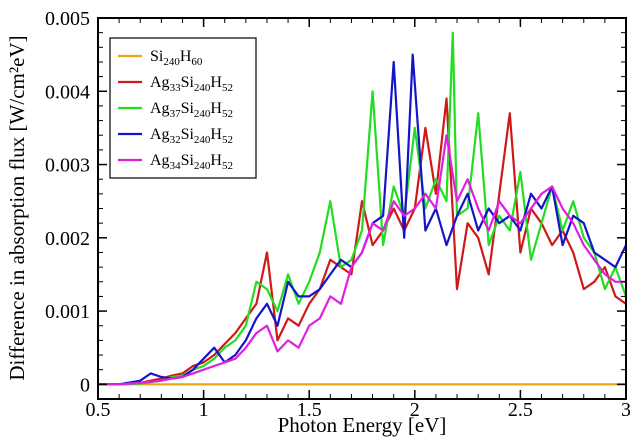 Image resolution: width=630 pixels, height=437 pixels. I want to click on legend-entry-label: Ag37Si240H52, so click(191, 110).